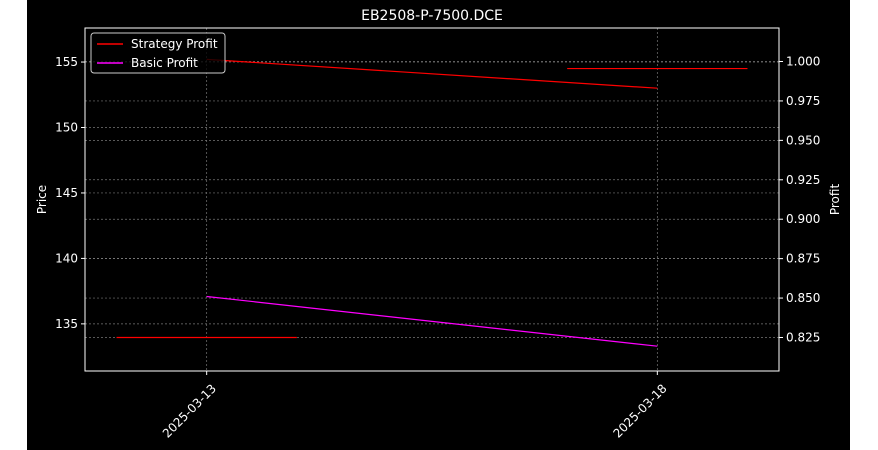 The width and height of the screenshot is (878, 450). I want to click on x-tick-label: 2025-03-13, so click(189, 410).